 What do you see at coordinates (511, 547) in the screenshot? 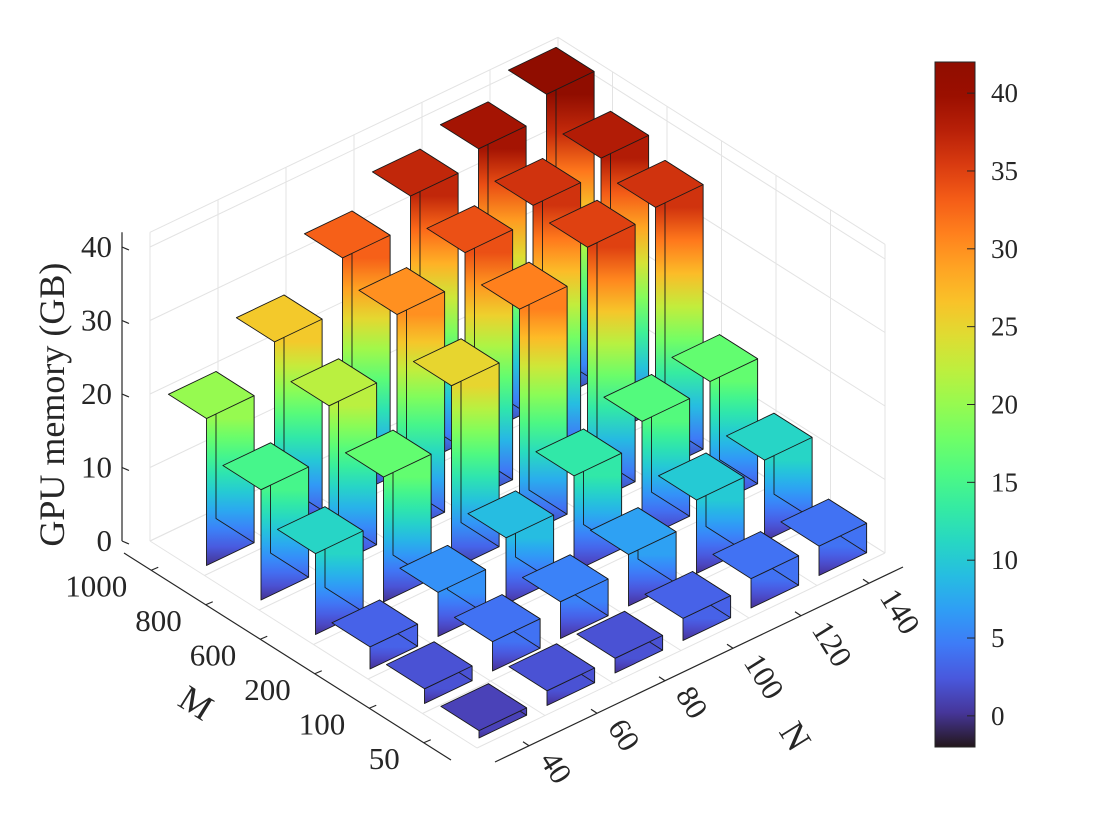
I see `bar-M200-N80` at bounding box center [511, 547].